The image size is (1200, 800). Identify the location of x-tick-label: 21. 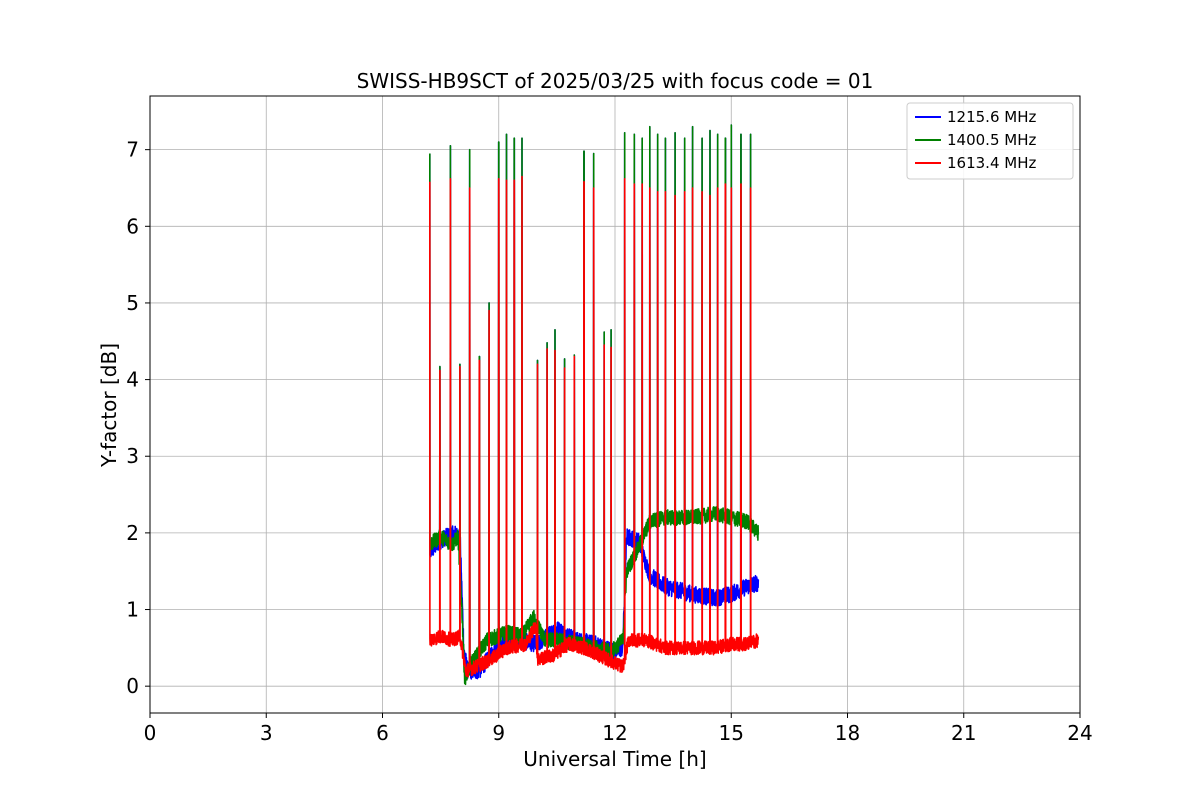
(963, 733).